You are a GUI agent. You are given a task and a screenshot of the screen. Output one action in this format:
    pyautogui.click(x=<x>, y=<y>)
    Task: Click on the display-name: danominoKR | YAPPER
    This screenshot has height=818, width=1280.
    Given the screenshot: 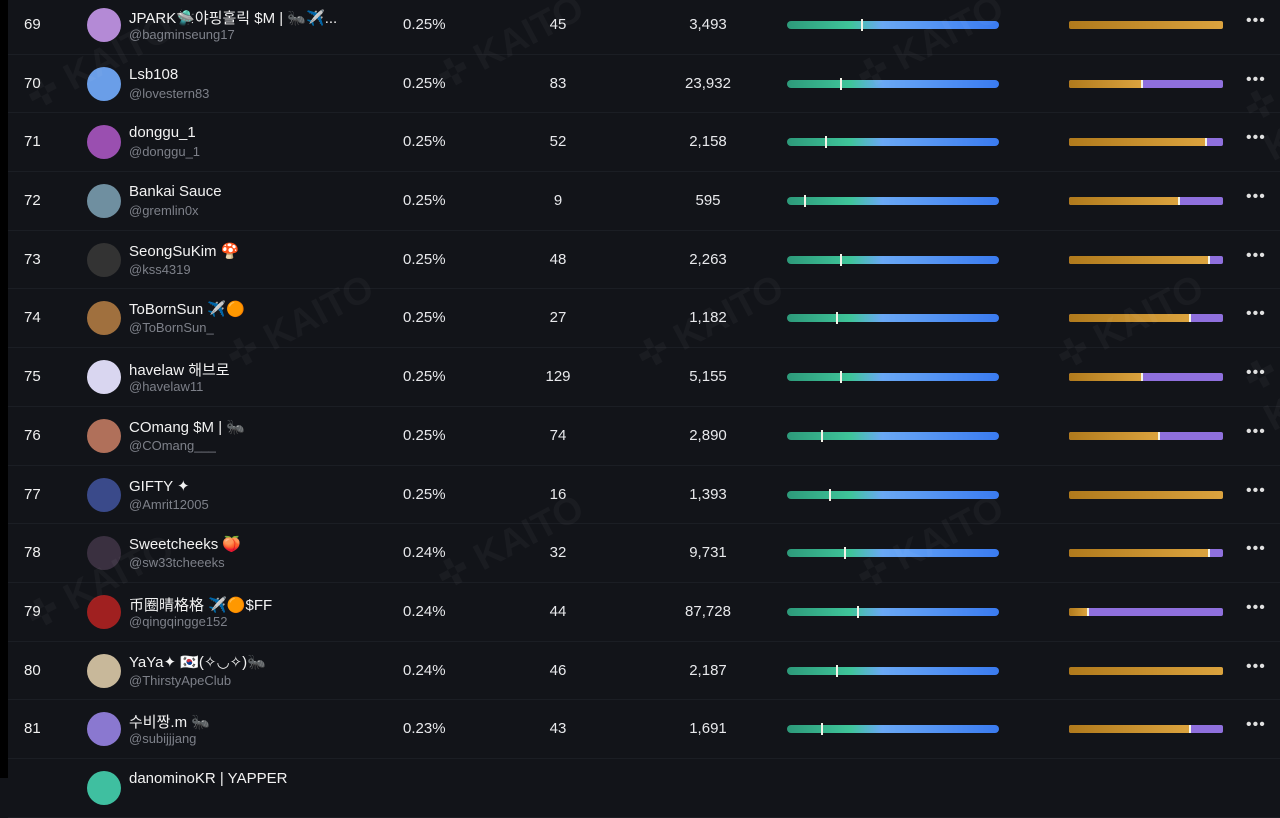 What is the action you would take?
    pyautogui.click(x=208, y=778)
    